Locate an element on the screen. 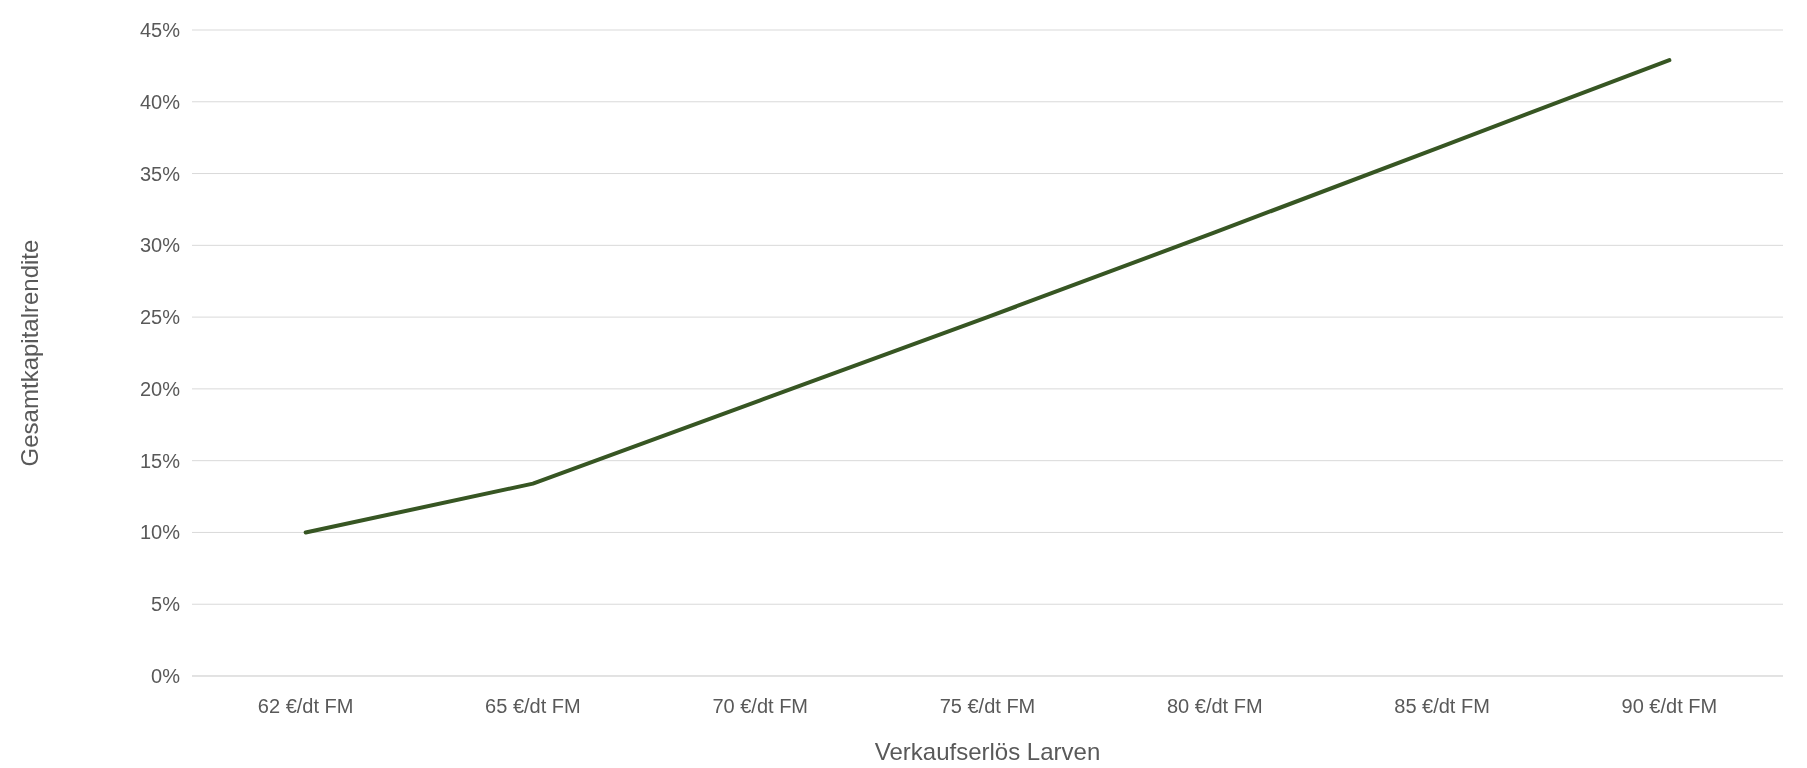 The height and width of the screenshot is (768, 1807). y-tick-label: 20% is located at coordinates (160, 388).